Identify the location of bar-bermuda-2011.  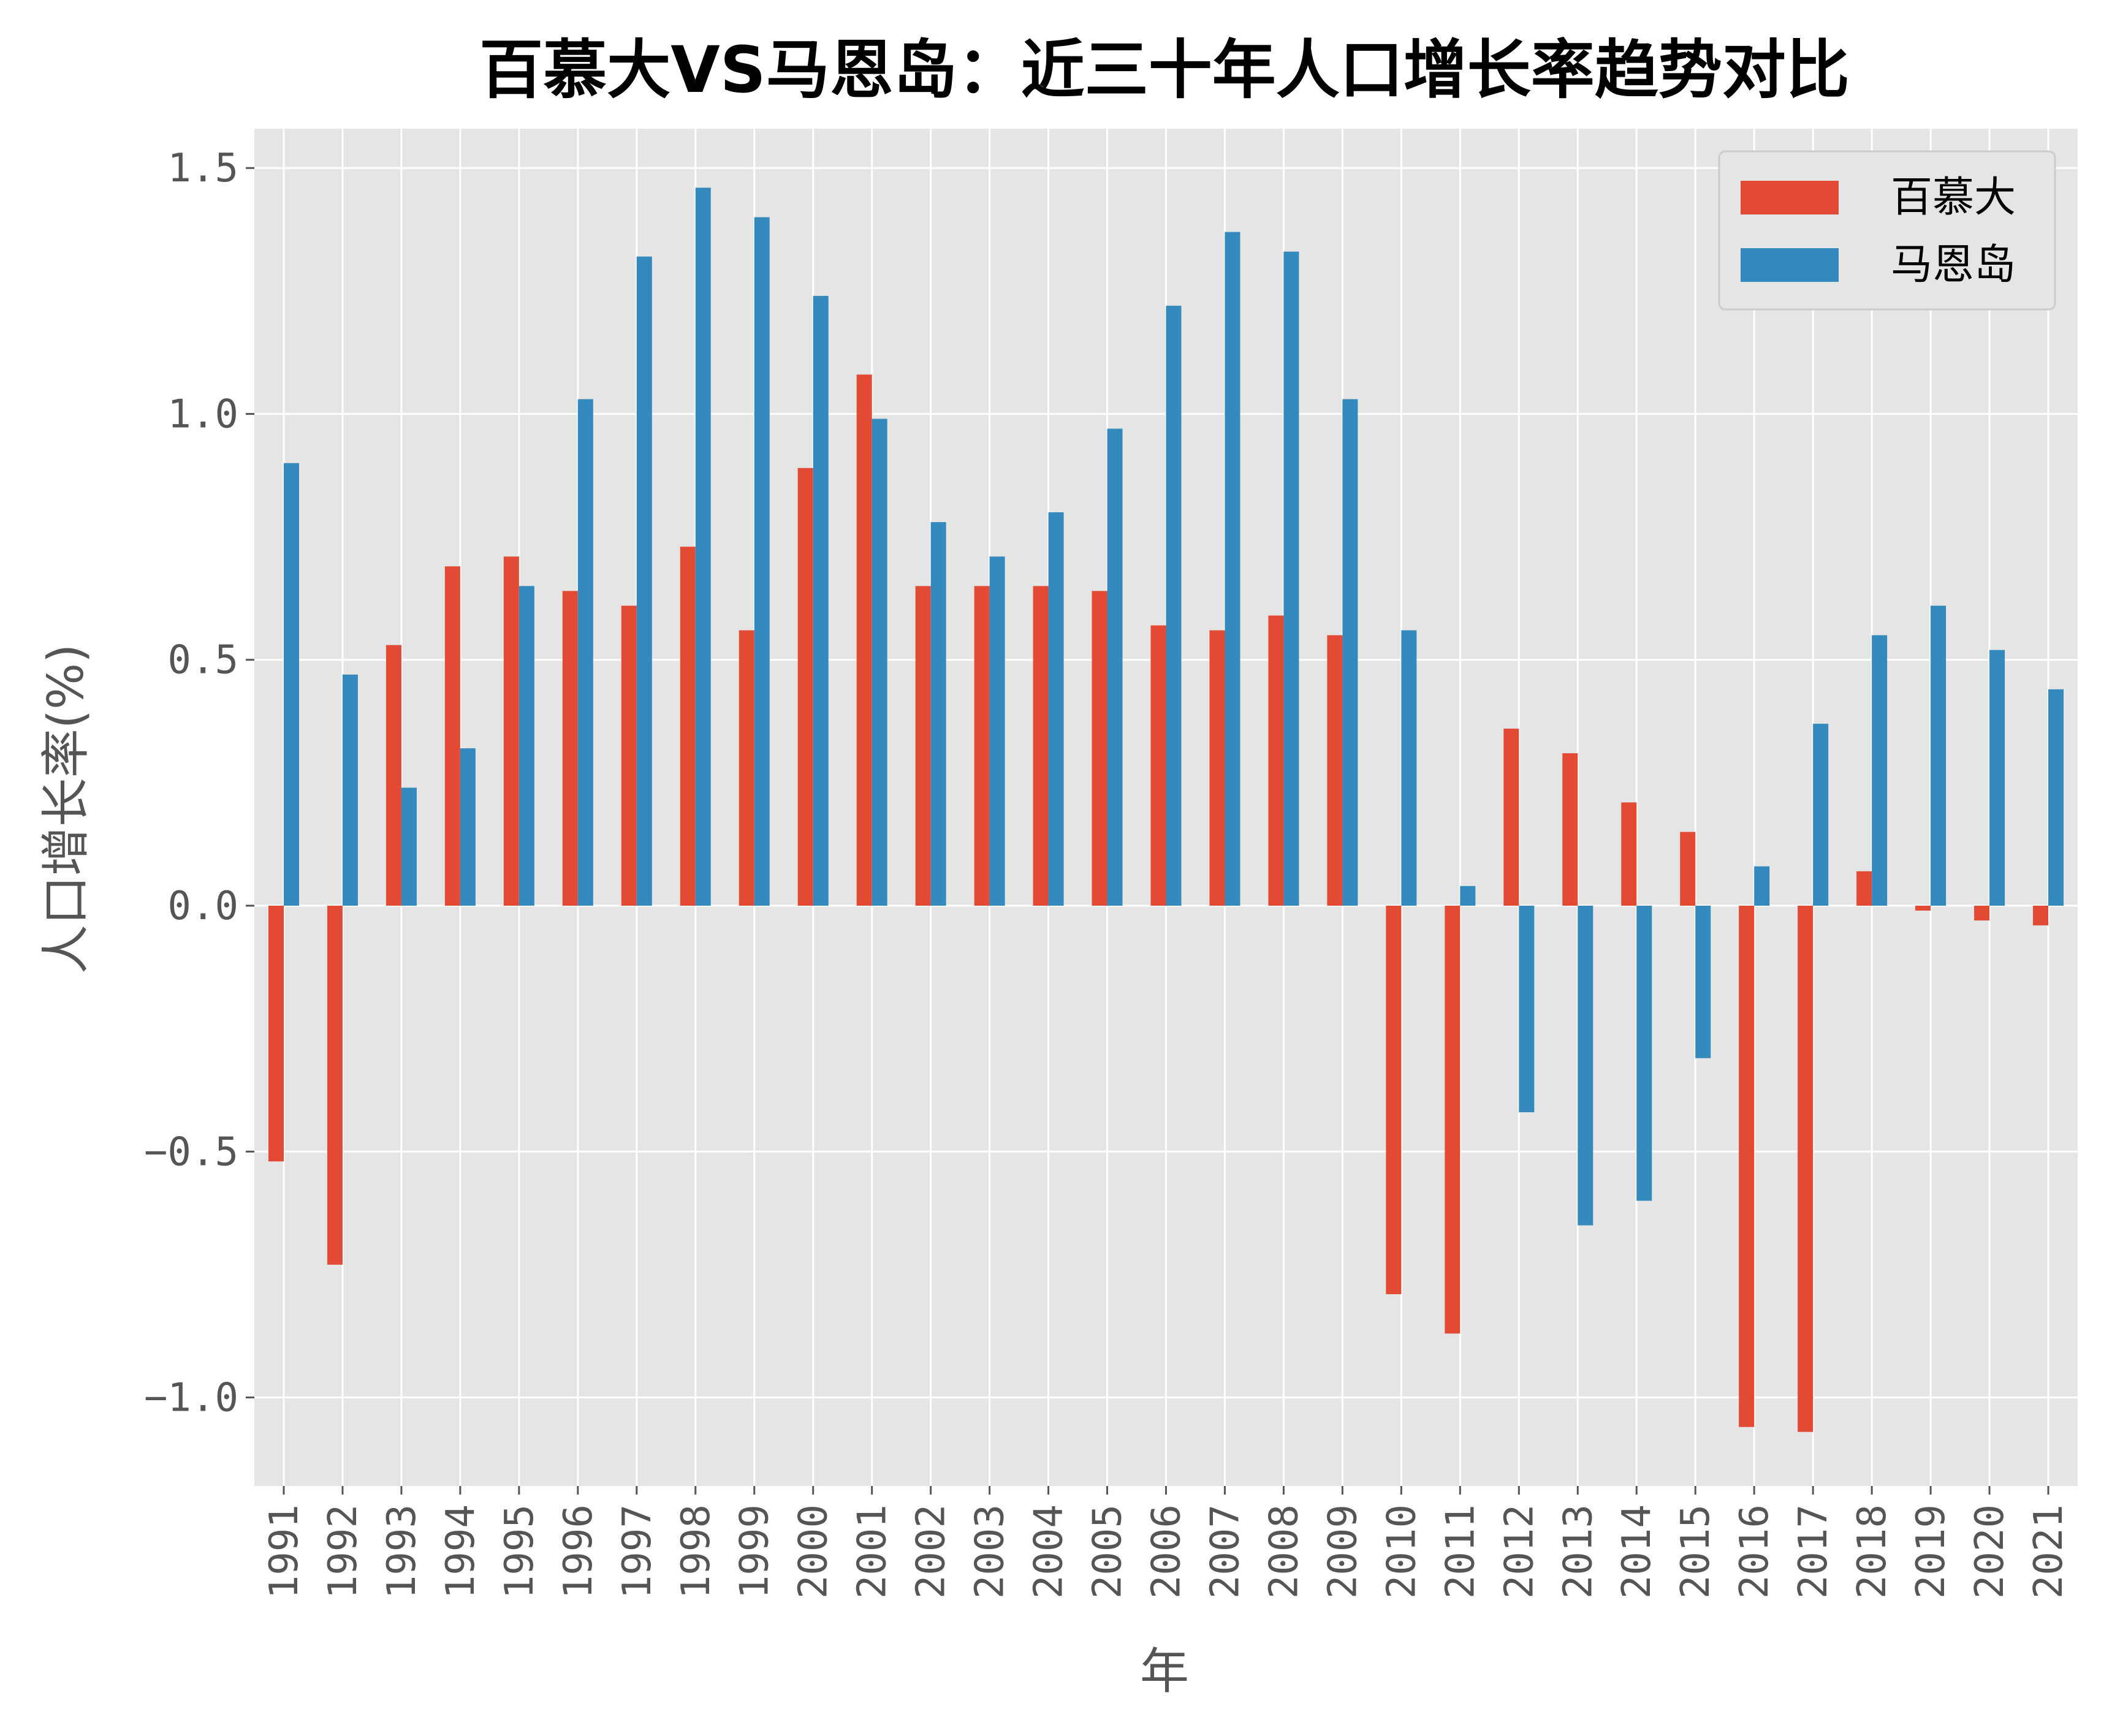
(1453, 1120).